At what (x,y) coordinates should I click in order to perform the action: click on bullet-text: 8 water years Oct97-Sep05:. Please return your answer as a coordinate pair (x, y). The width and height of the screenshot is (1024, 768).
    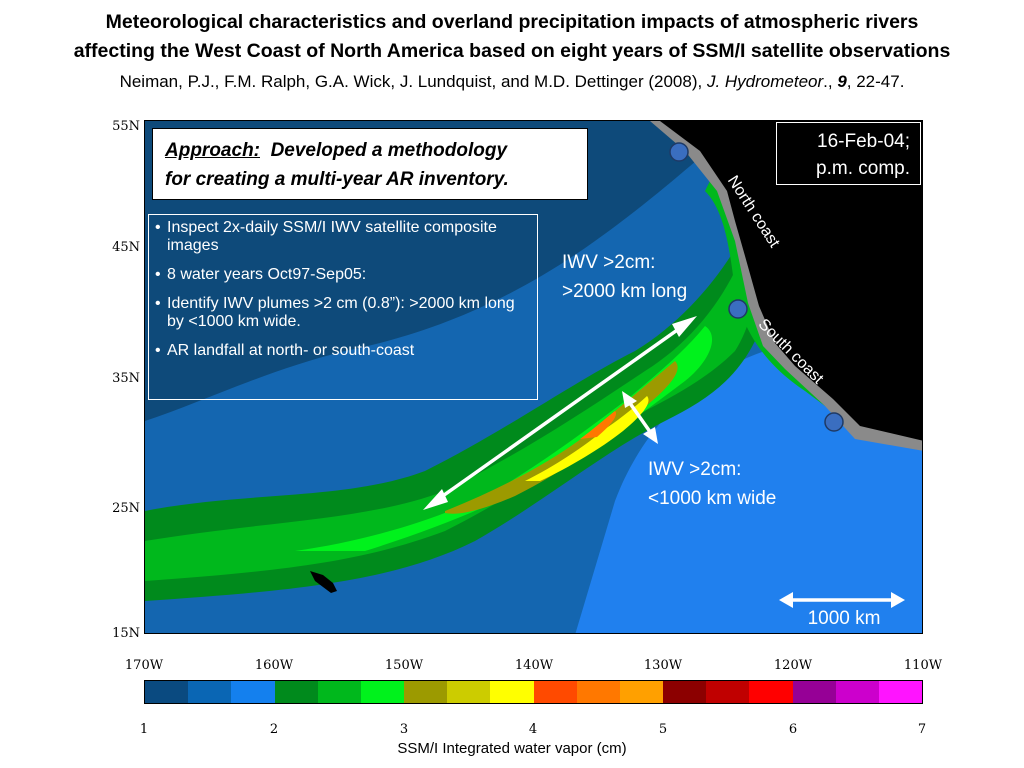
    Looking at the image, I should click on (267, 274).